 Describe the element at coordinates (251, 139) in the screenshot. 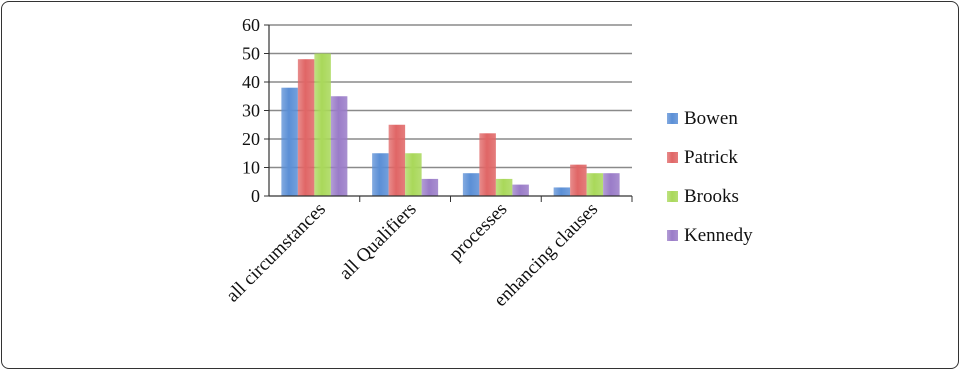

I see `y-tick-label-20: 20` at that location.